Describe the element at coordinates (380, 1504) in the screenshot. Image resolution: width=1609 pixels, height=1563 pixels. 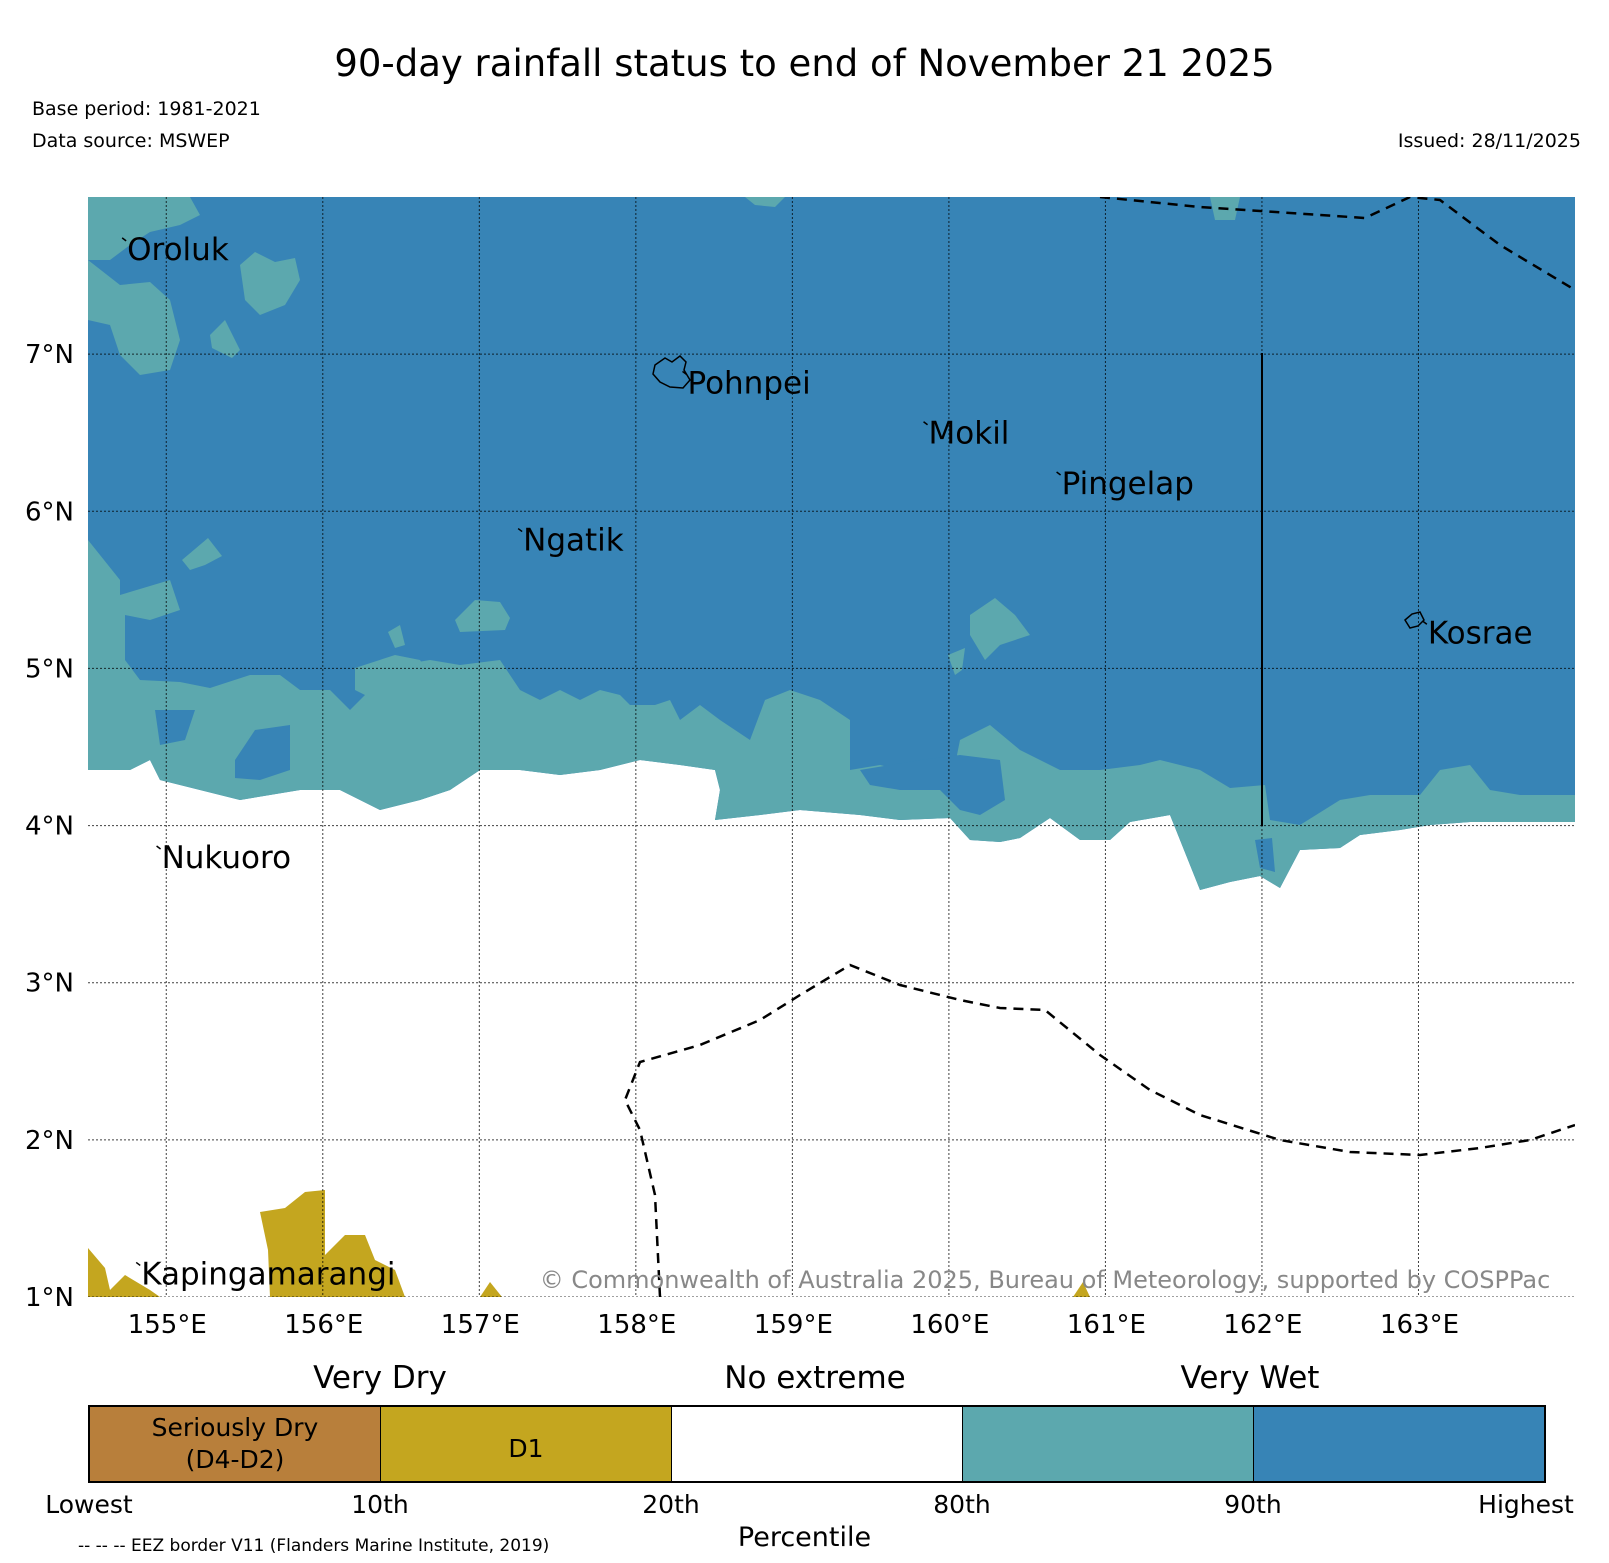
I see `percentile-label: 10th` at that location.